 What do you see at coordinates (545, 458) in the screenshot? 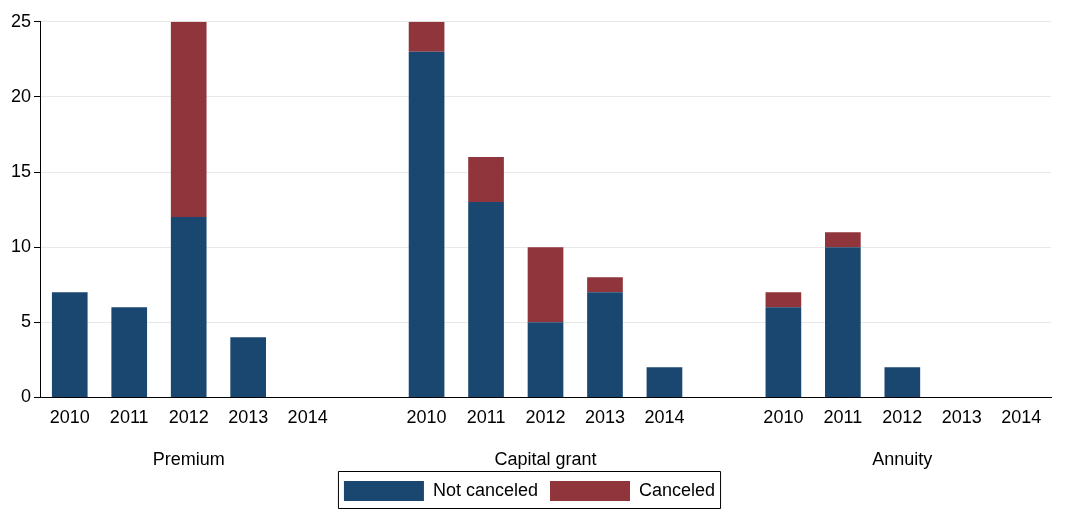
I see `text: Capital grant` at bounding box center [545, 458].